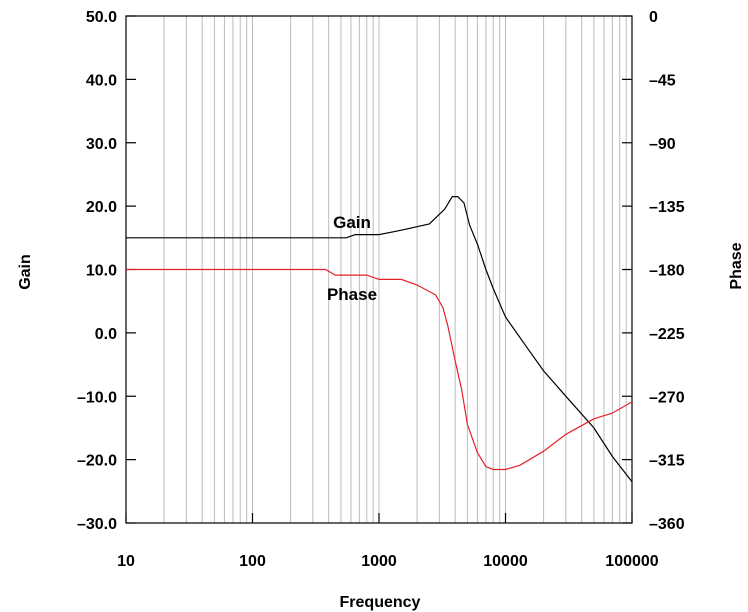 The height and width of the screenshot is (612, 748). I want to click on x-tick-label: 1000, so click(379, 561).